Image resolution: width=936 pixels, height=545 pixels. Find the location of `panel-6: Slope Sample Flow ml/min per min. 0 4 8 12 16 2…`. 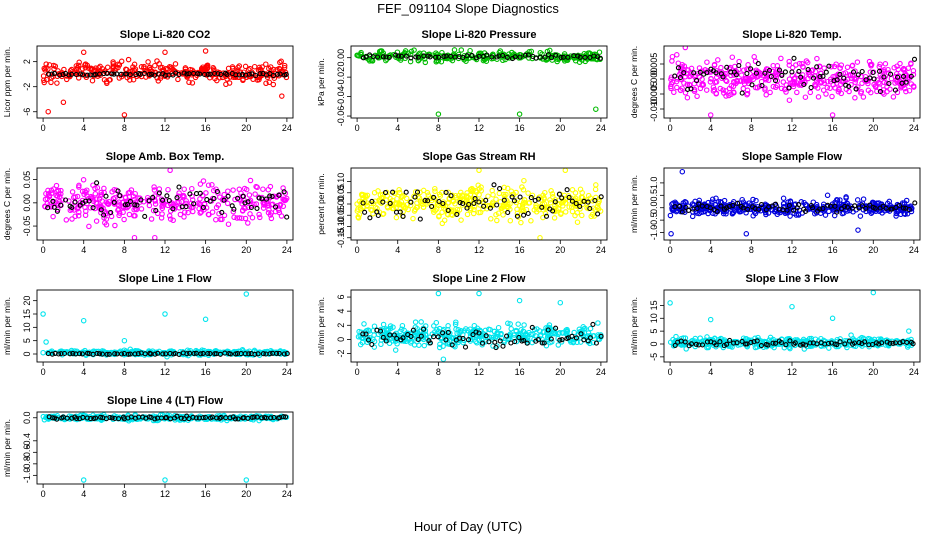

panel-6: Slope Sample Flow ml/min per min. 0 4 8 12 16 2… is located at coordinates (775, 203).